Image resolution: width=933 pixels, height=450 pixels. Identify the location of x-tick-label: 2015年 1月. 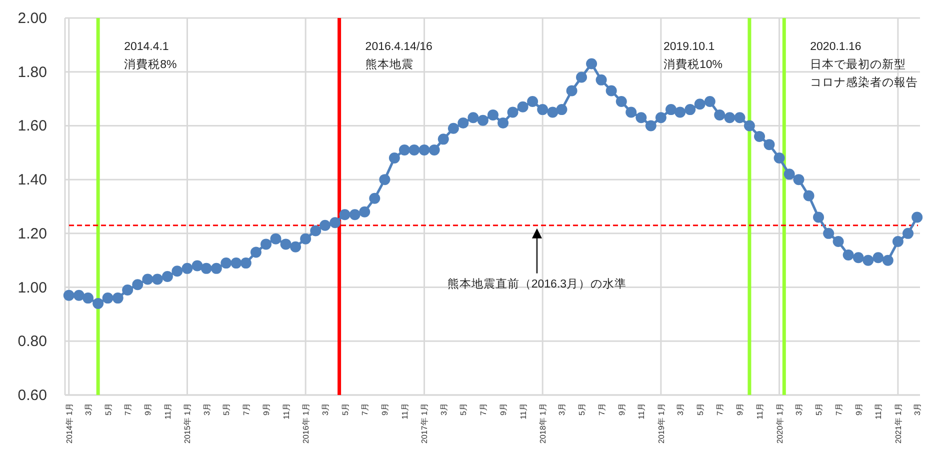
(187, 423).